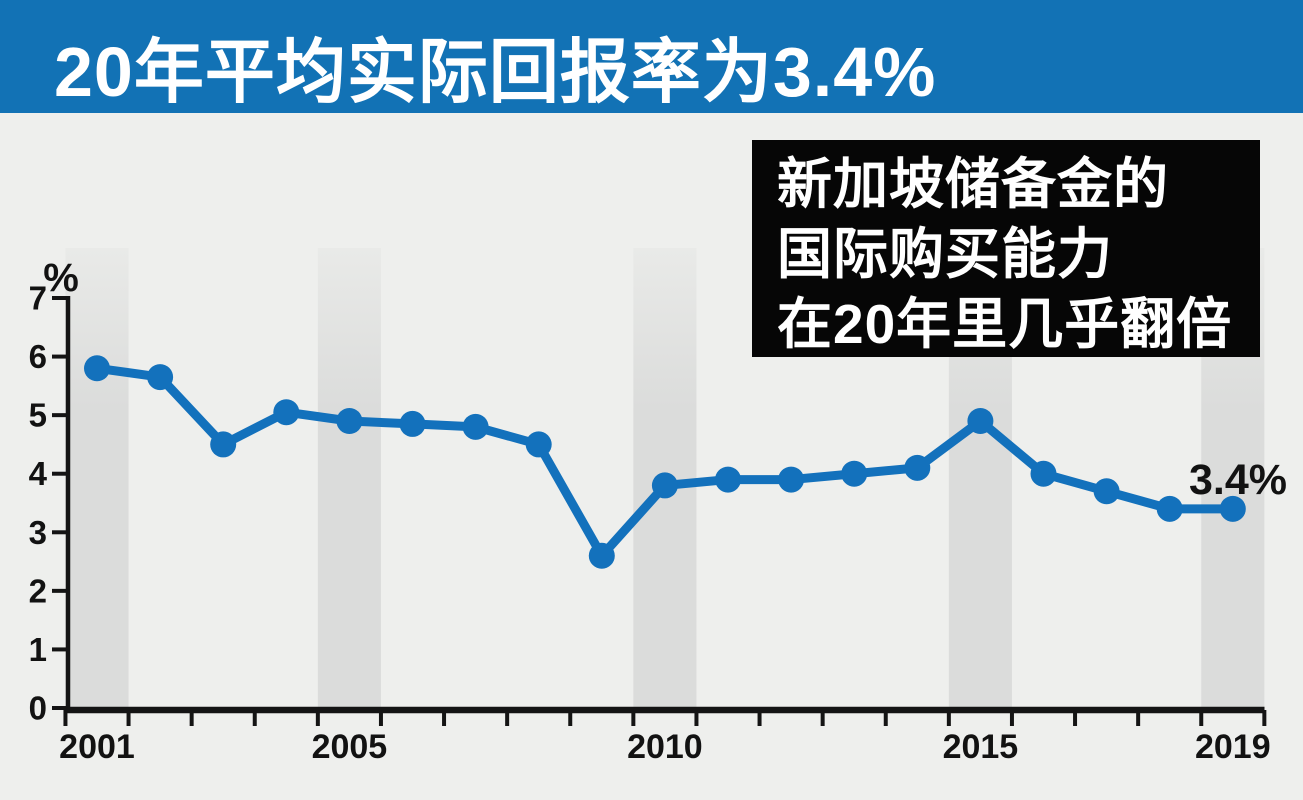 The height and width of the screenshot is (800, 1303). I want to click on data-point-2009, so click(601, 555).